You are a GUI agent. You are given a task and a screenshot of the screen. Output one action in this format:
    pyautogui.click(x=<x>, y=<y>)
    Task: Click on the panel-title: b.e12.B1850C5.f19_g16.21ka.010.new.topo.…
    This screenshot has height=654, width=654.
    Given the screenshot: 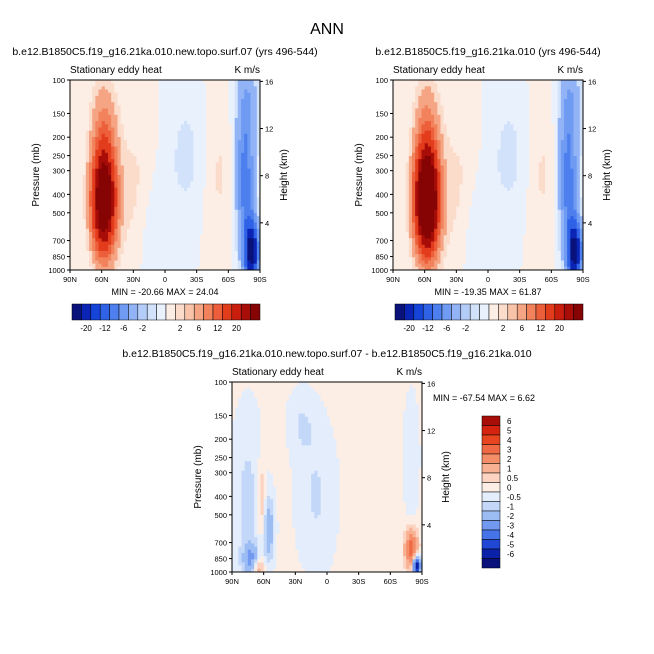 What is the action you would take?
    pyautogui.click(x=164, y=52)
    